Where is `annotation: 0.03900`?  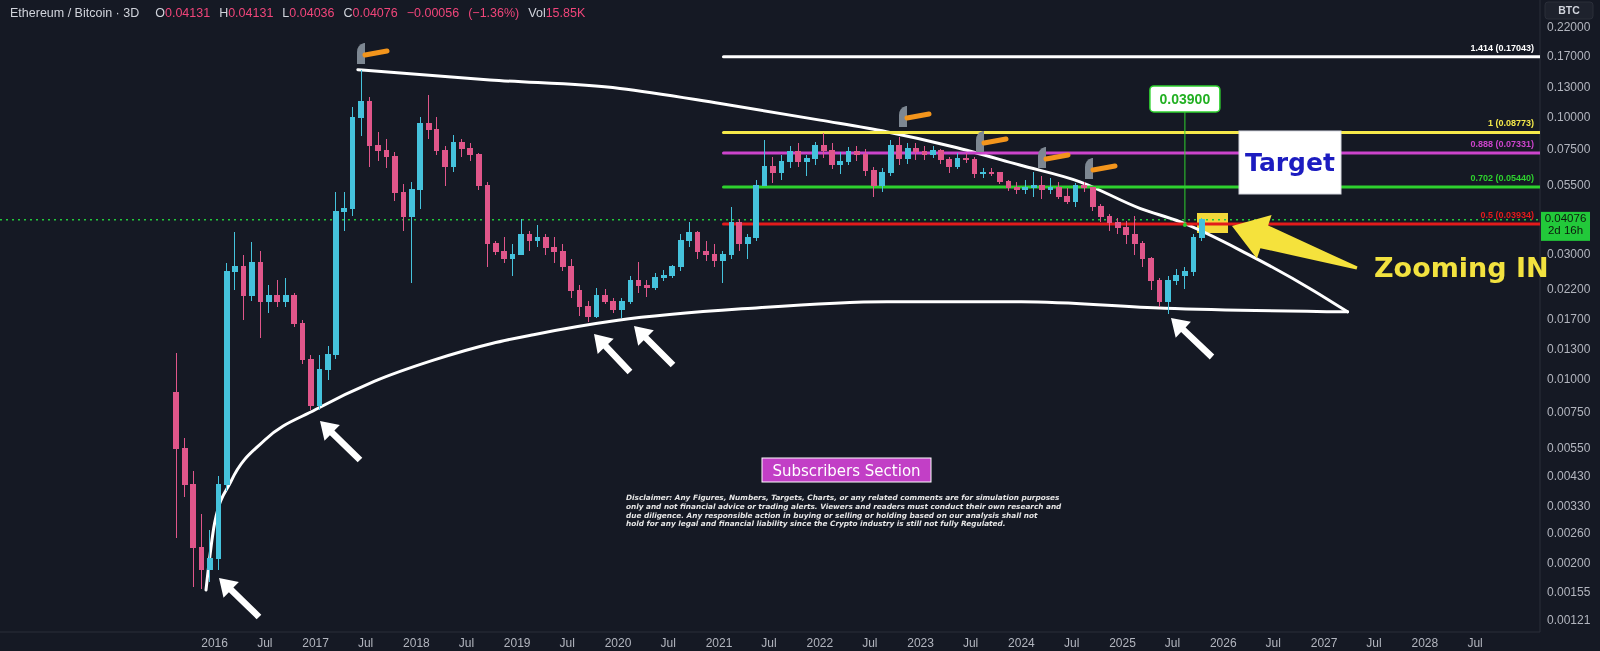 annotation: 0.03900 is located at coordinates (1185, 98).